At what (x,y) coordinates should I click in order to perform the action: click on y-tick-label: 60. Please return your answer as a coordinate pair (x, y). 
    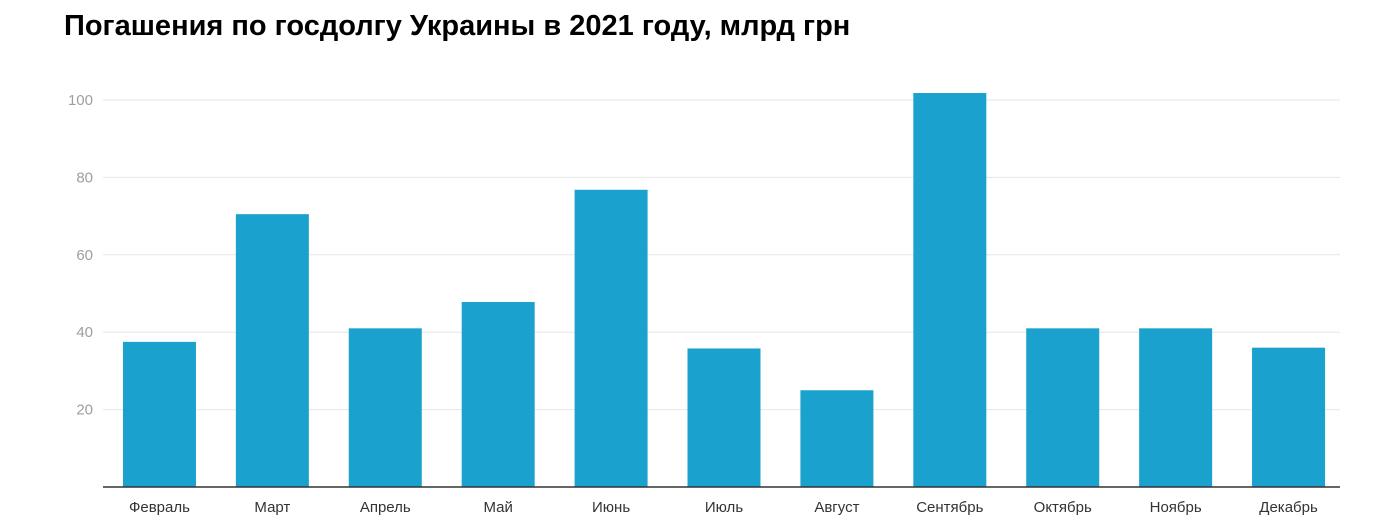
    Looking at the image, I should click on (84, 255).